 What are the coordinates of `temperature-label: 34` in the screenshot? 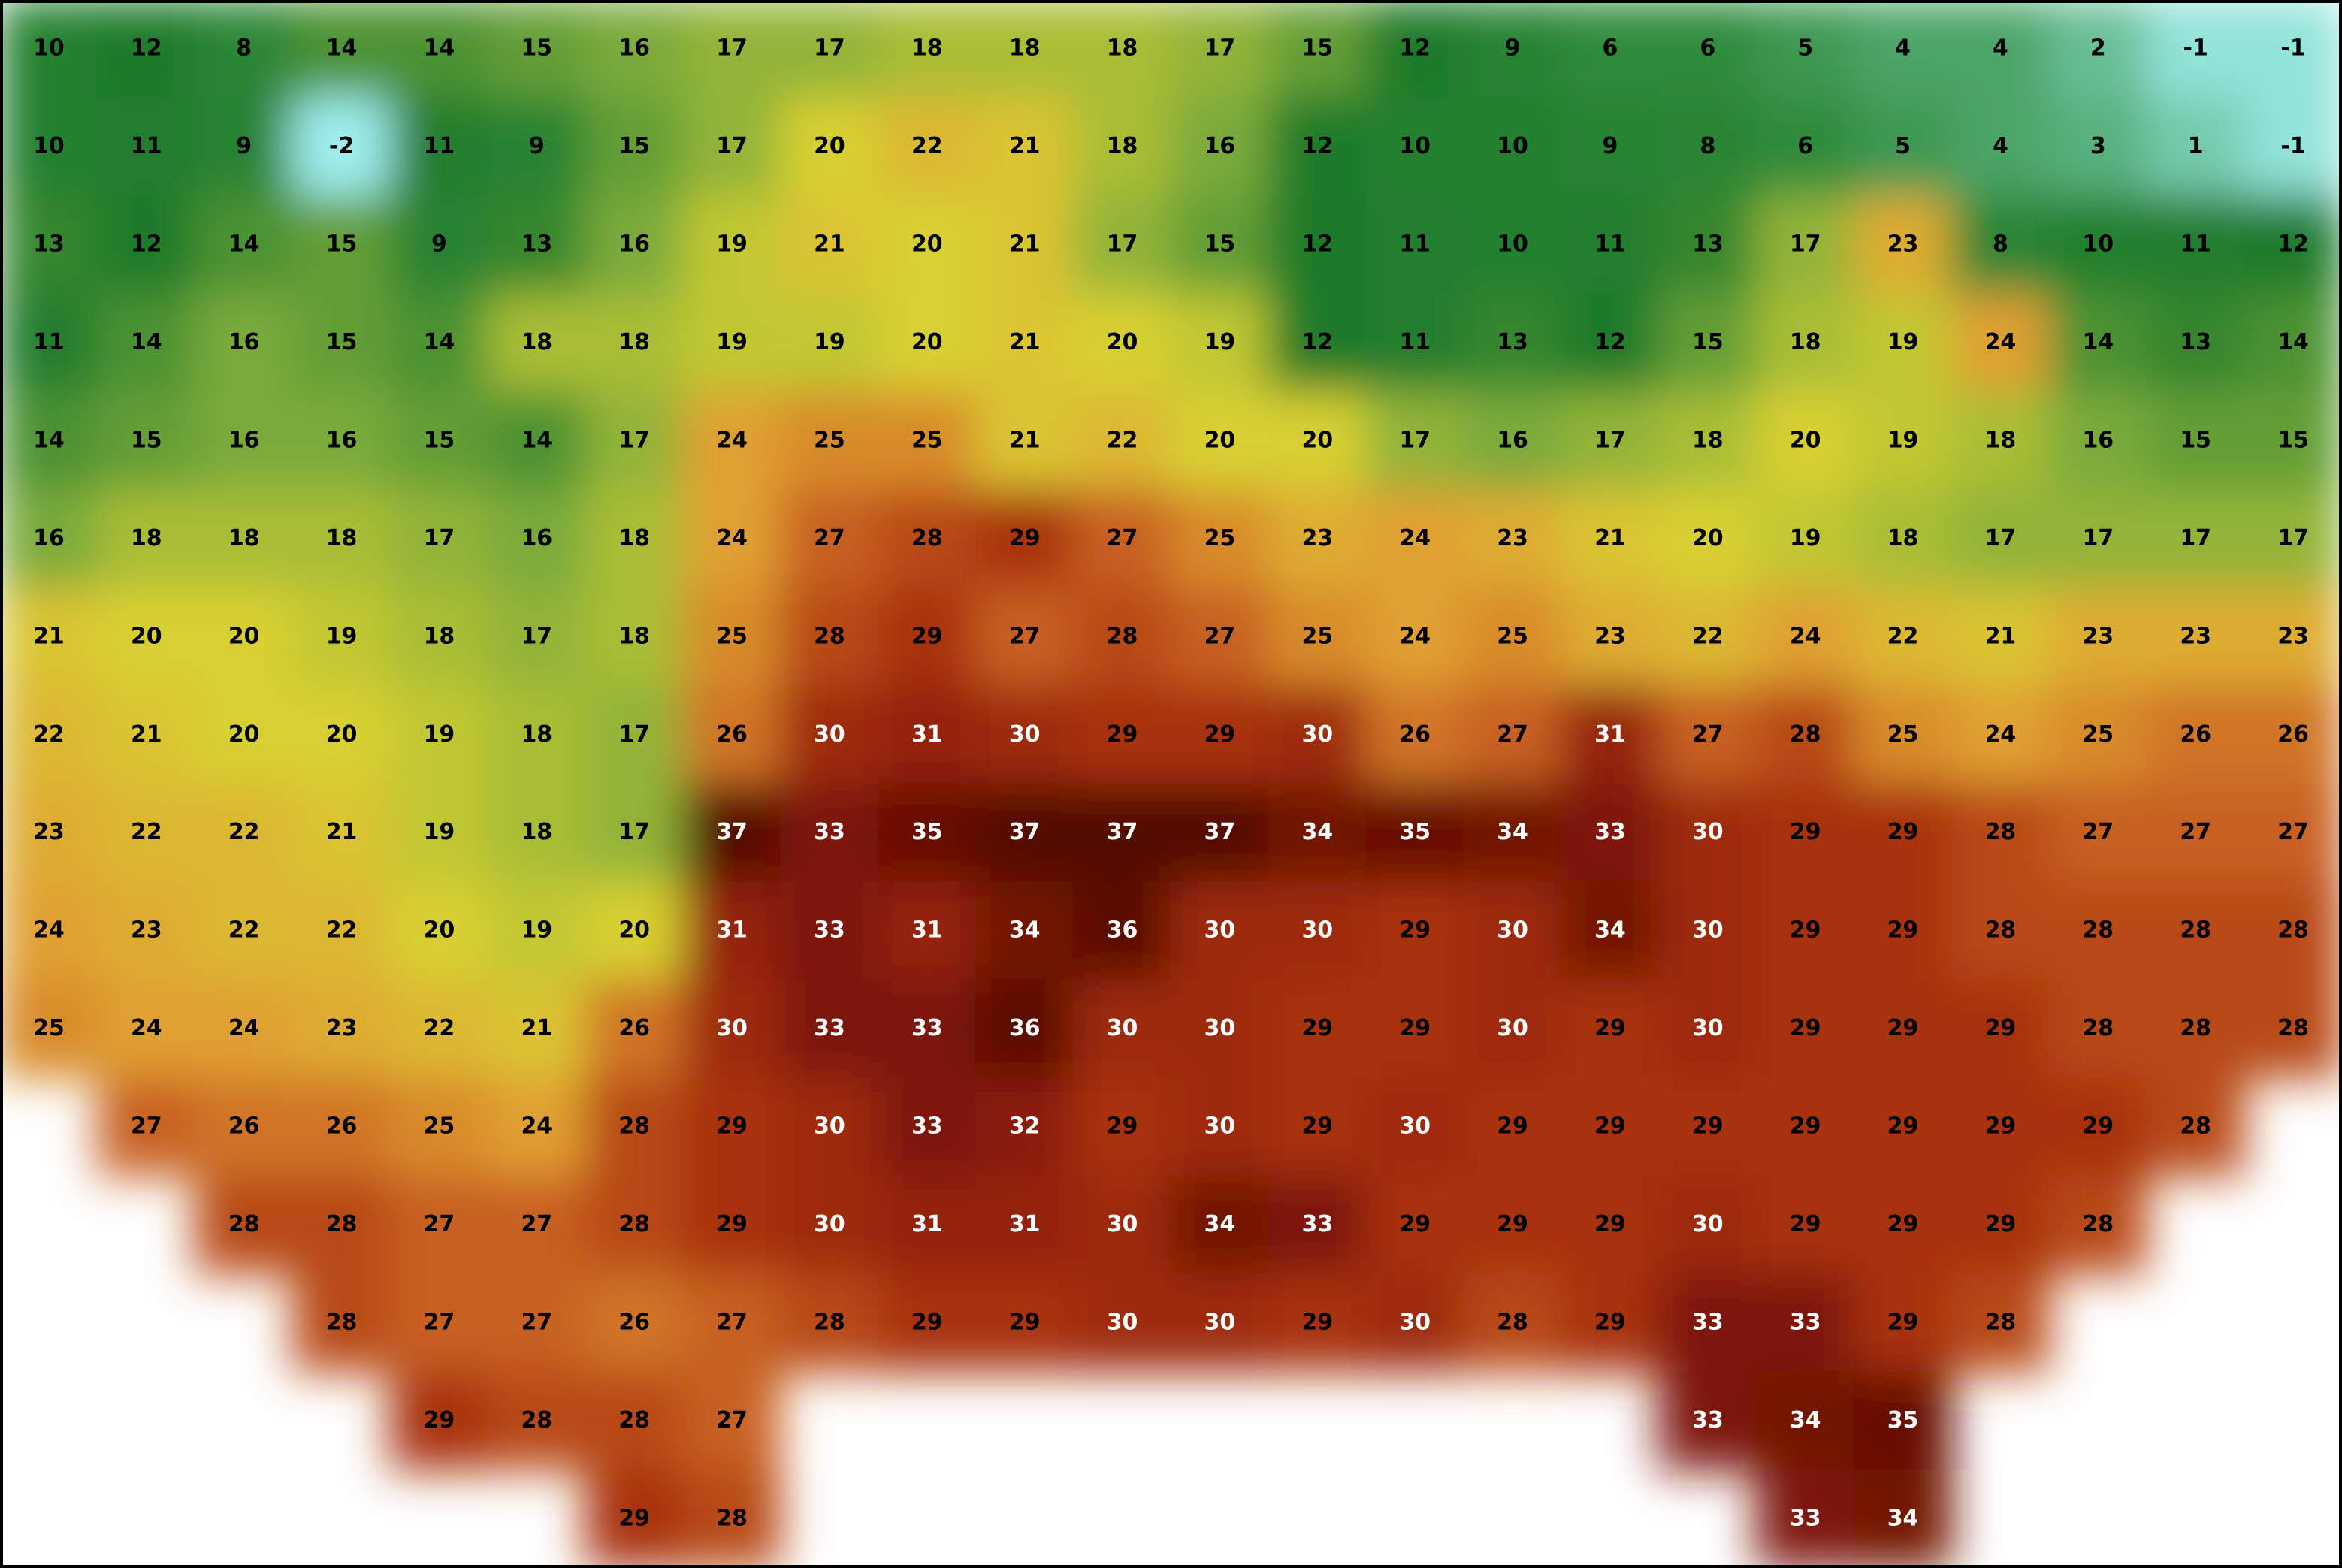 It's located at (1025, 930).